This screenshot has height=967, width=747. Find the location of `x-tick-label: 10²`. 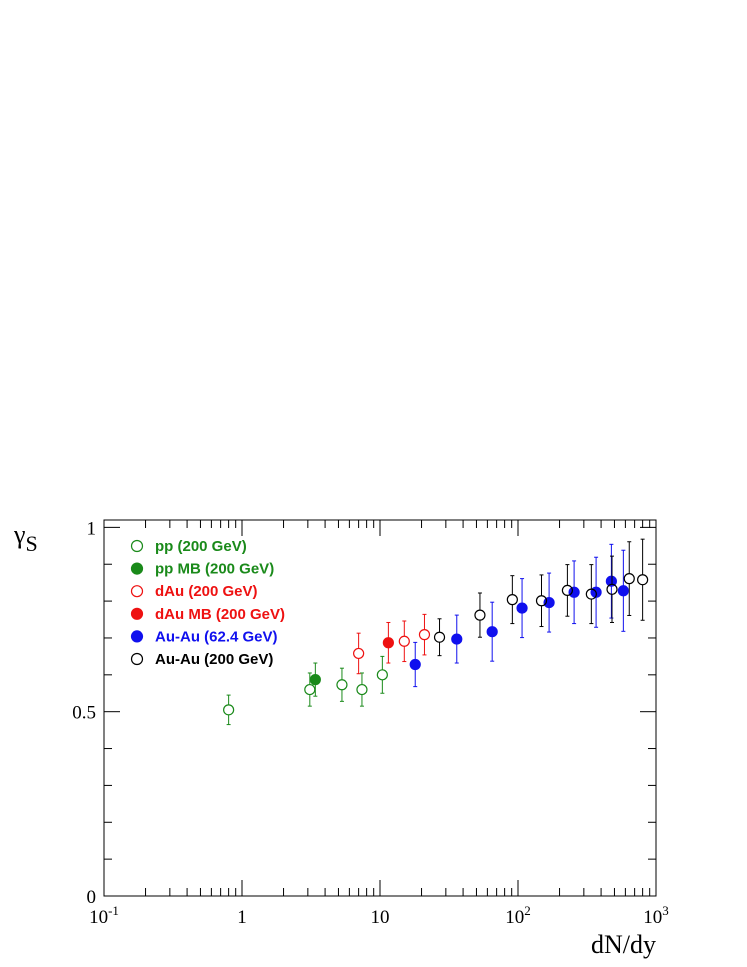

x-tick-label: 10² is located at coordinates (518, 915).